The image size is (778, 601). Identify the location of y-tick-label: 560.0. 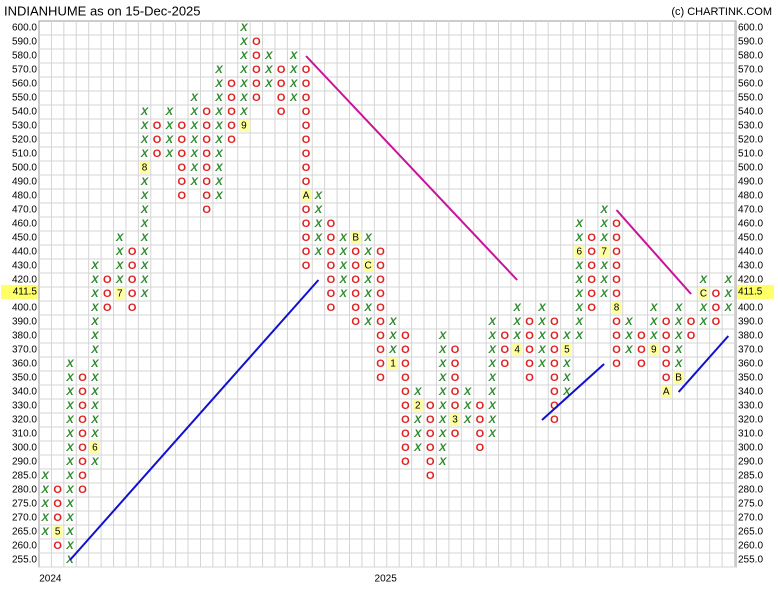
(24, 84).